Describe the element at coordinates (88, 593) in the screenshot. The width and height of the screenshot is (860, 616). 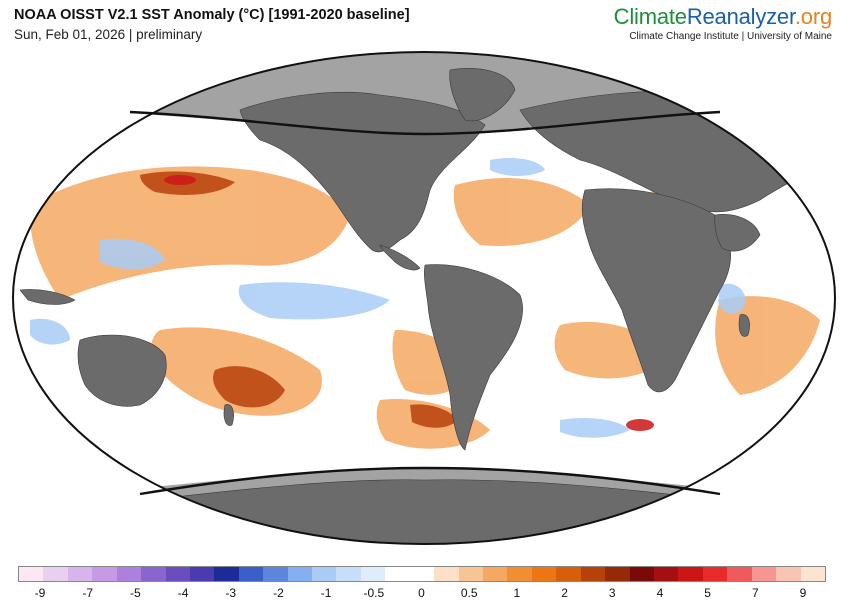
I see `colorbar-tick-label: -7` at that location.